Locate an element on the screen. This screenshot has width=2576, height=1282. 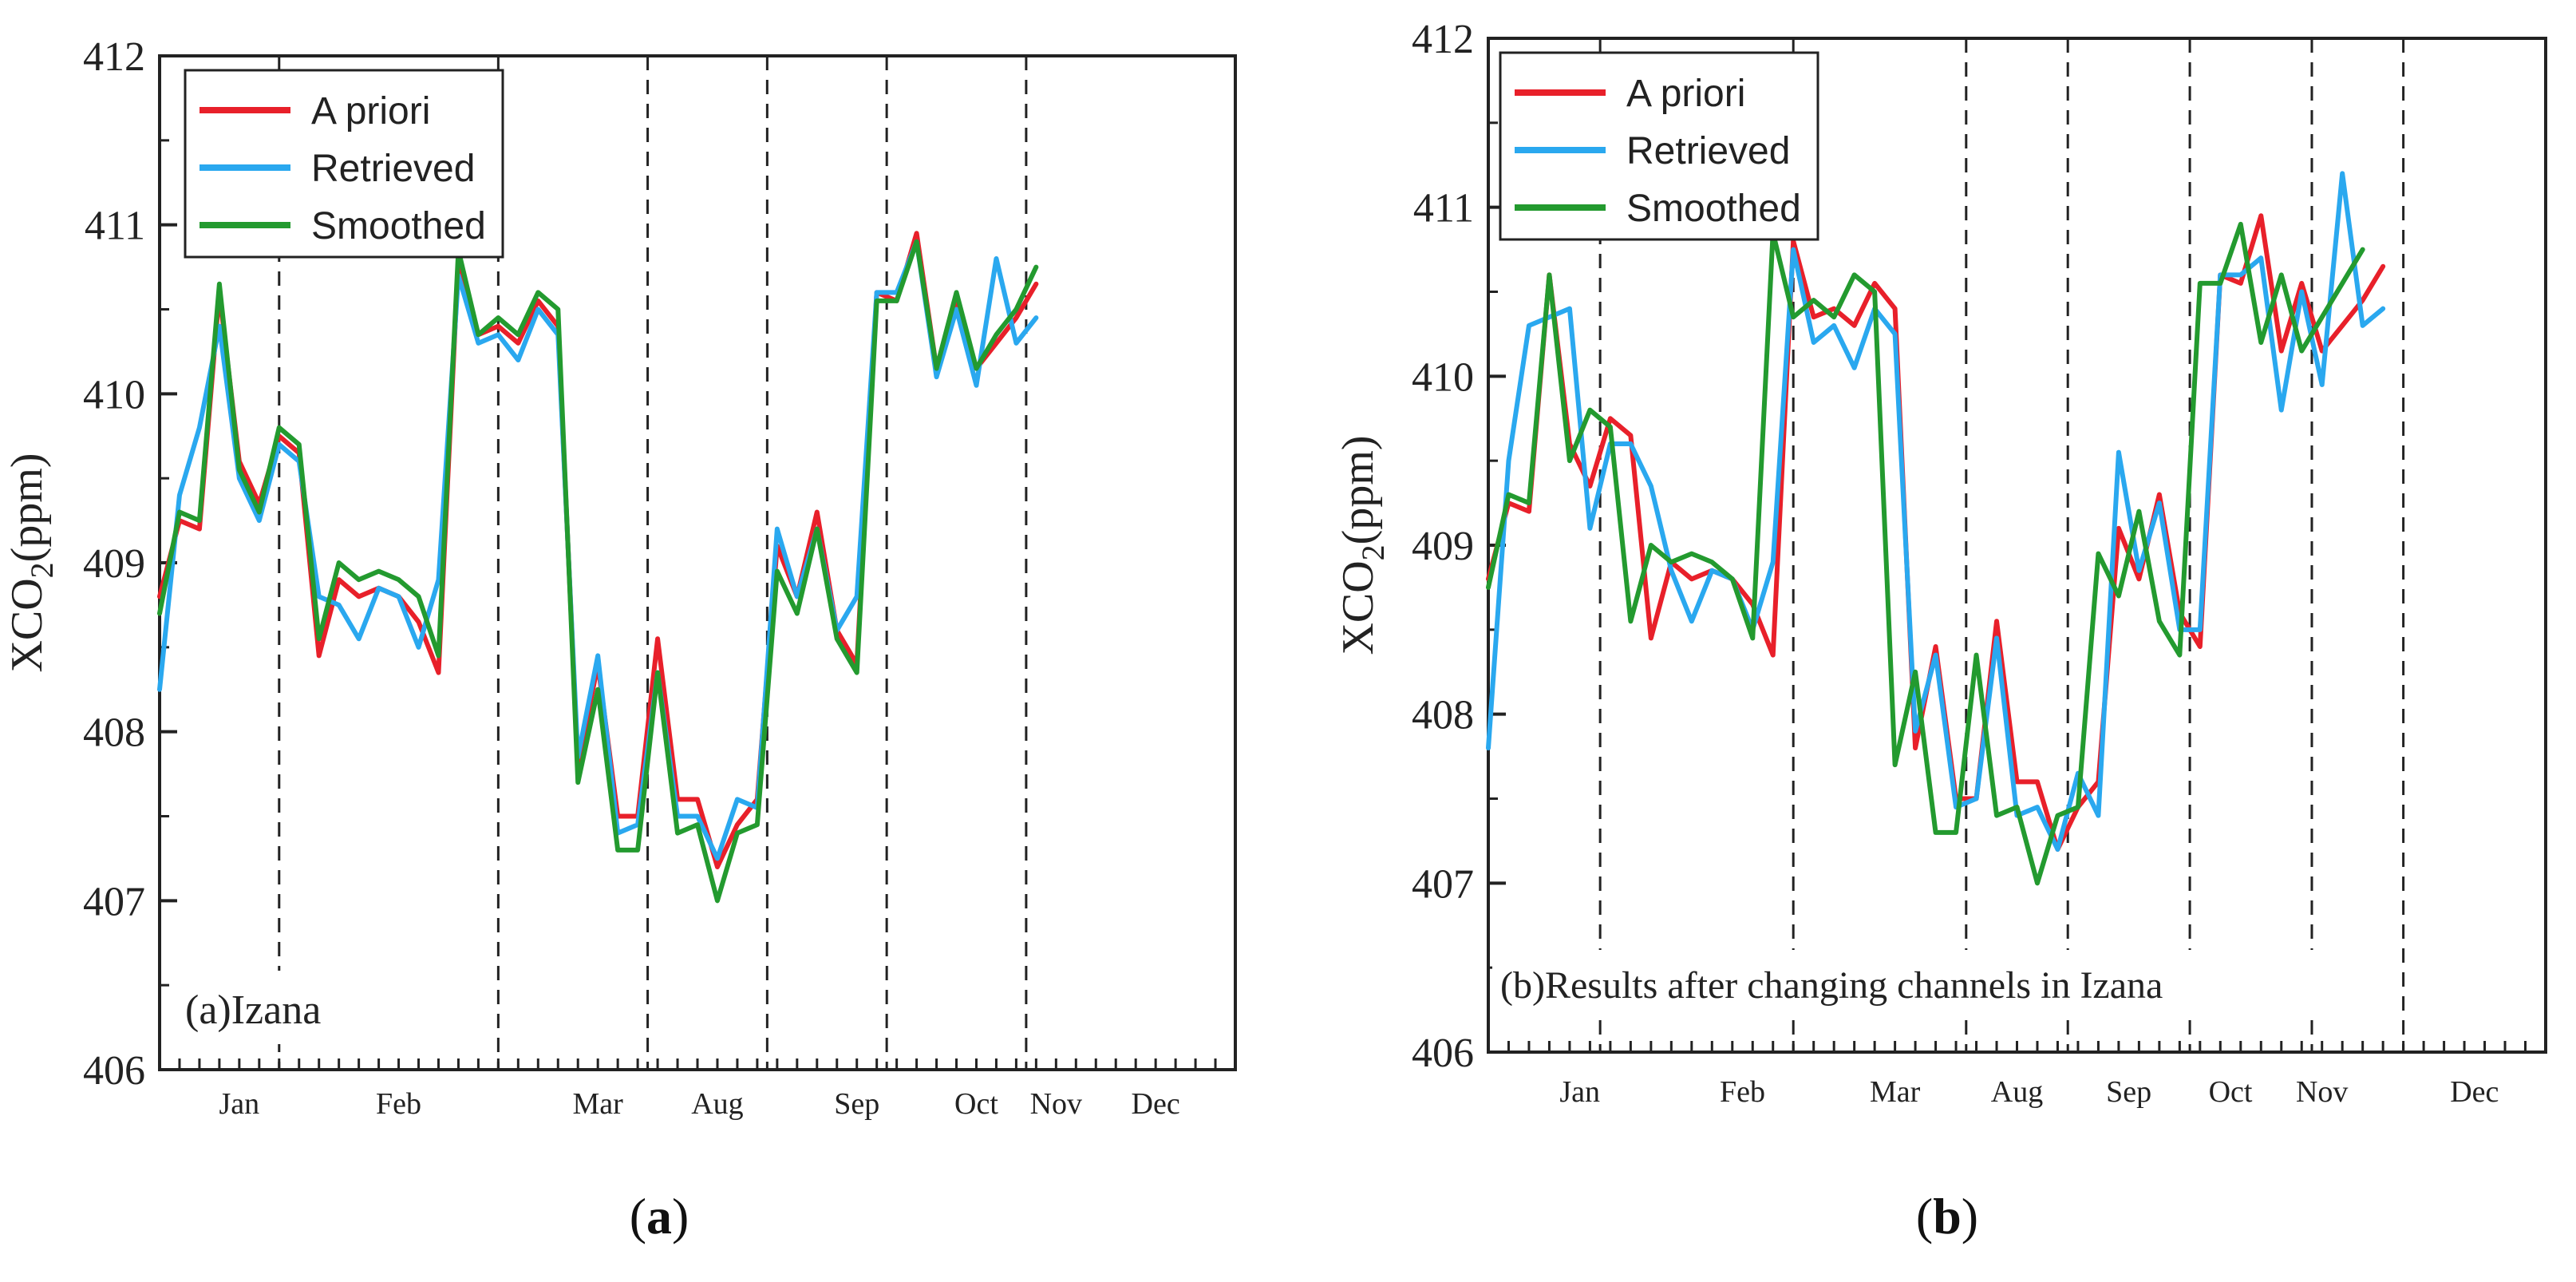
caption-letter: a is located at coordinates (659, 1216).